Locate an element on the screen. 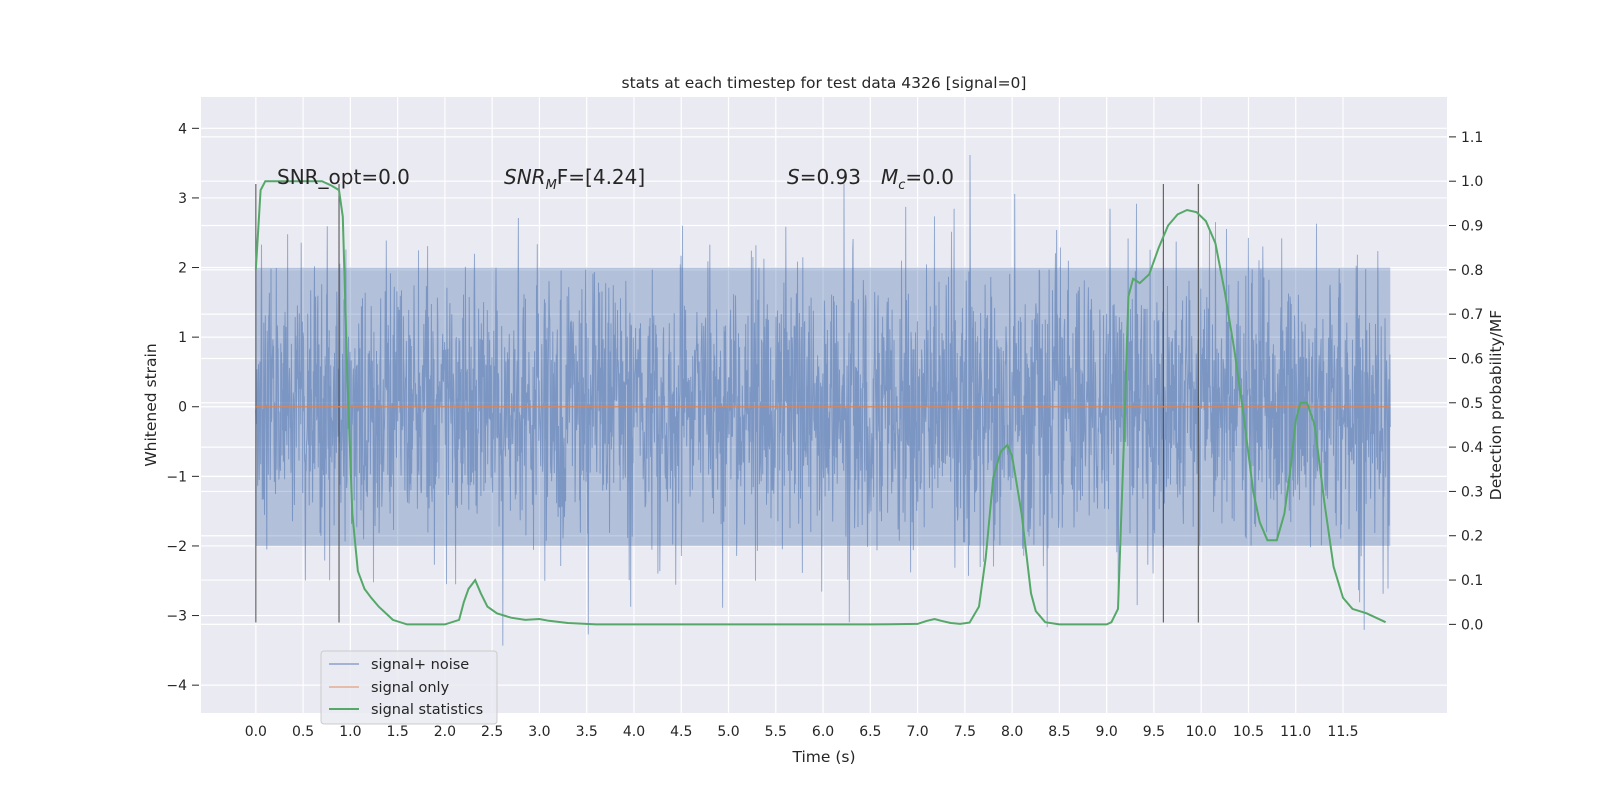 The image size is (1600, 800). y-tick-labels: 4 3 2 1 0 −1 −2 −3 −4 is located at coordinates (182, 407).